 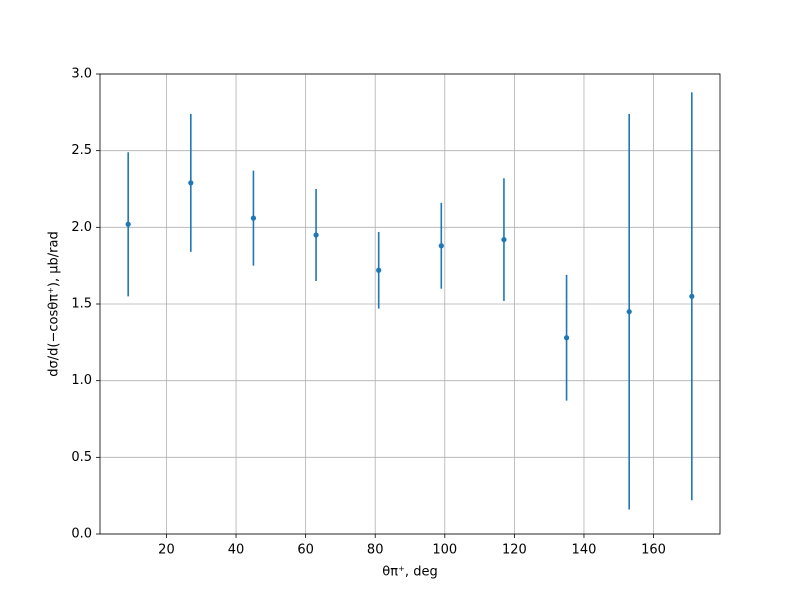 I want to click on x-tick-label: 100, so click(x=444, y=550).